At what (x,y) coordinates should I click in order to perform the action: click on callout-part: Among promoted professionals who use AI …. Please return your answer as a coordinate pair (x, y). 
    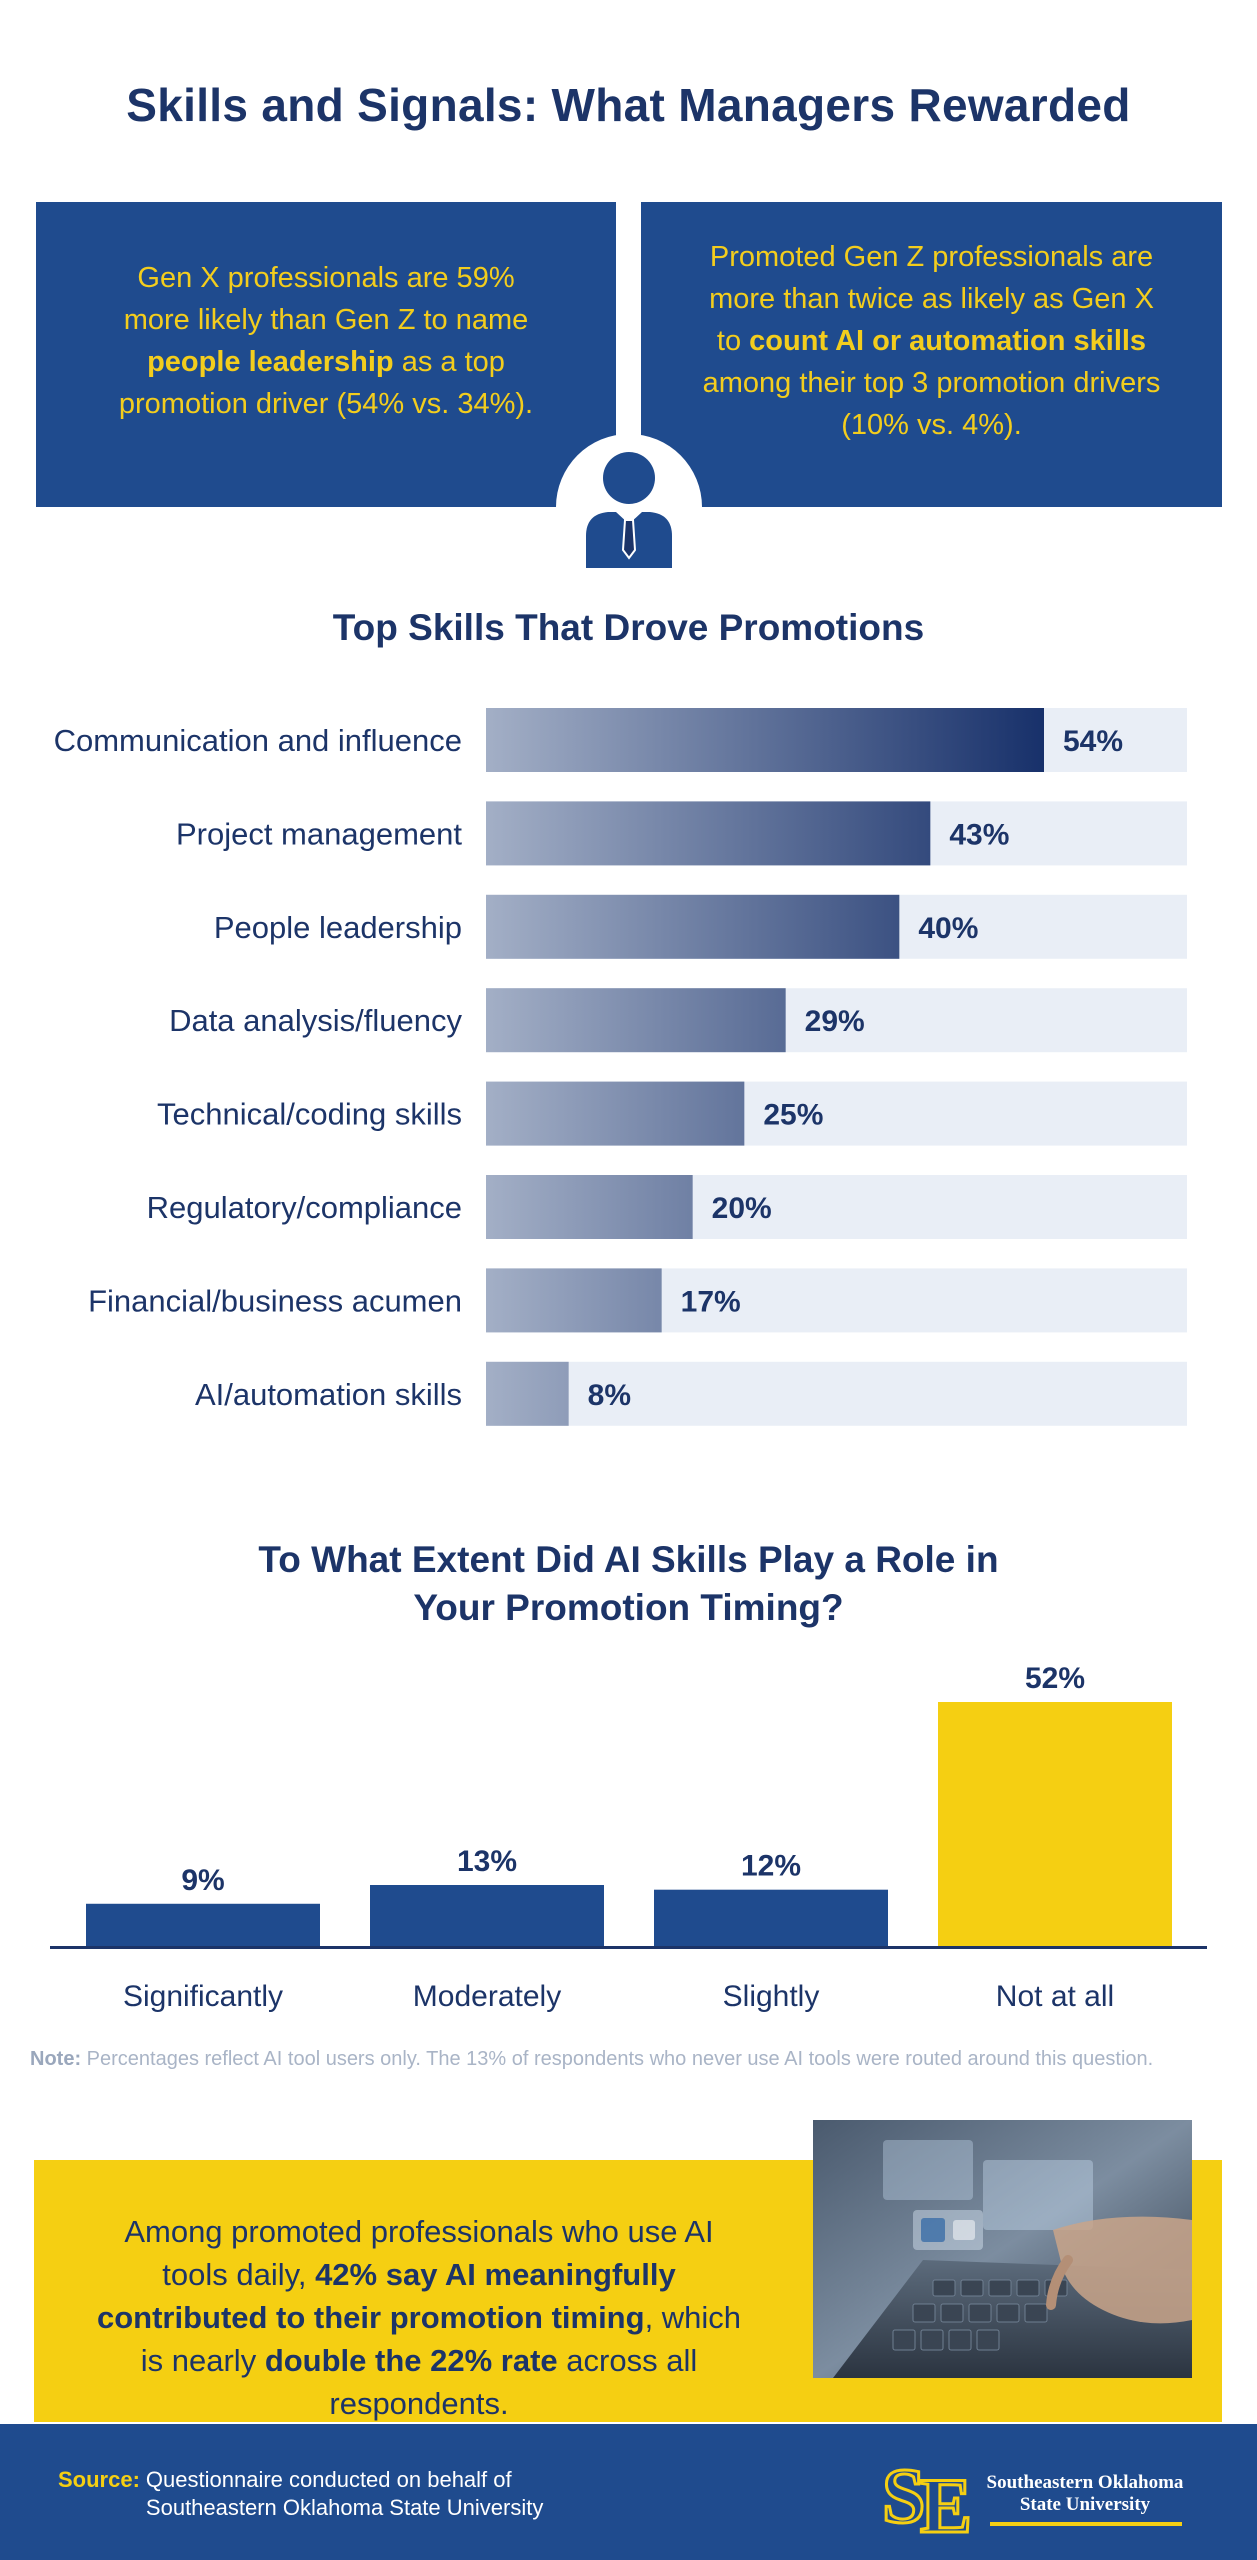
    Looking at the image, I should click on (419, 2253).